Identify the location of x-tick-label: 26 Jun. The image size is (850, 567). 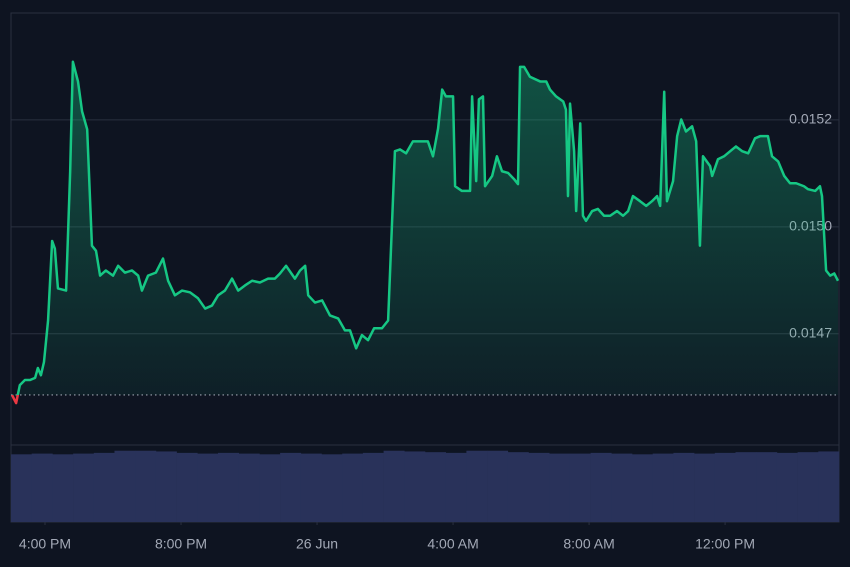
(317, 544).